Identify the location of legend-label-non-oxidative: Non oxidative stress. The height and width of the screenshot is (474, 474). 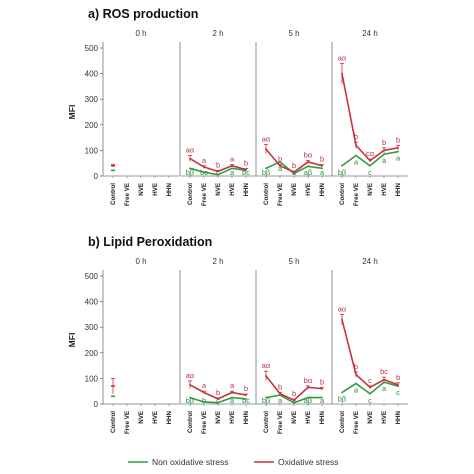
(190, 462).